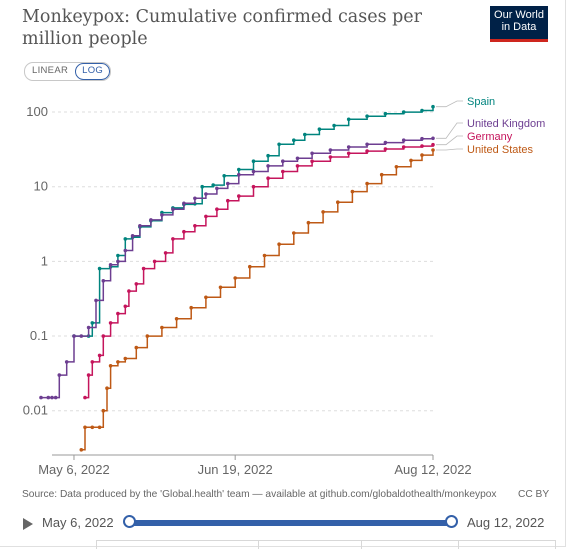 The image size is (567, 549). I want to click on y-tick-label: 0.1, so click(39, 335).